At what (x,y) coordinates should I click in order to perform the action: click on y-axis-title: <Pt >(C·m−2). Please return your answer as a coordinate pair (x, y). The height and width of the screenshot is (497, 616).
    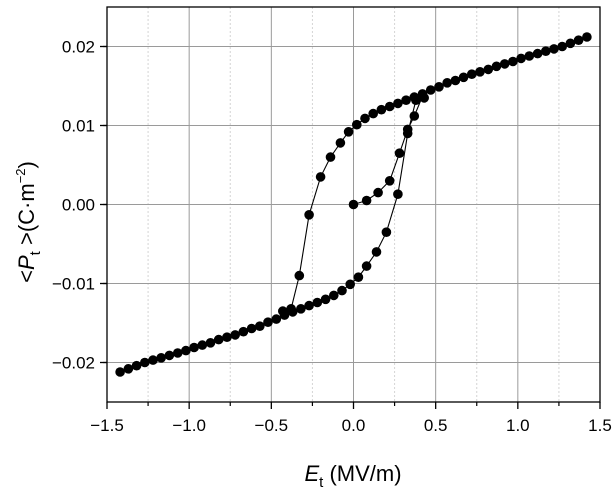
    Looking at the image, I should click on (28, 222).